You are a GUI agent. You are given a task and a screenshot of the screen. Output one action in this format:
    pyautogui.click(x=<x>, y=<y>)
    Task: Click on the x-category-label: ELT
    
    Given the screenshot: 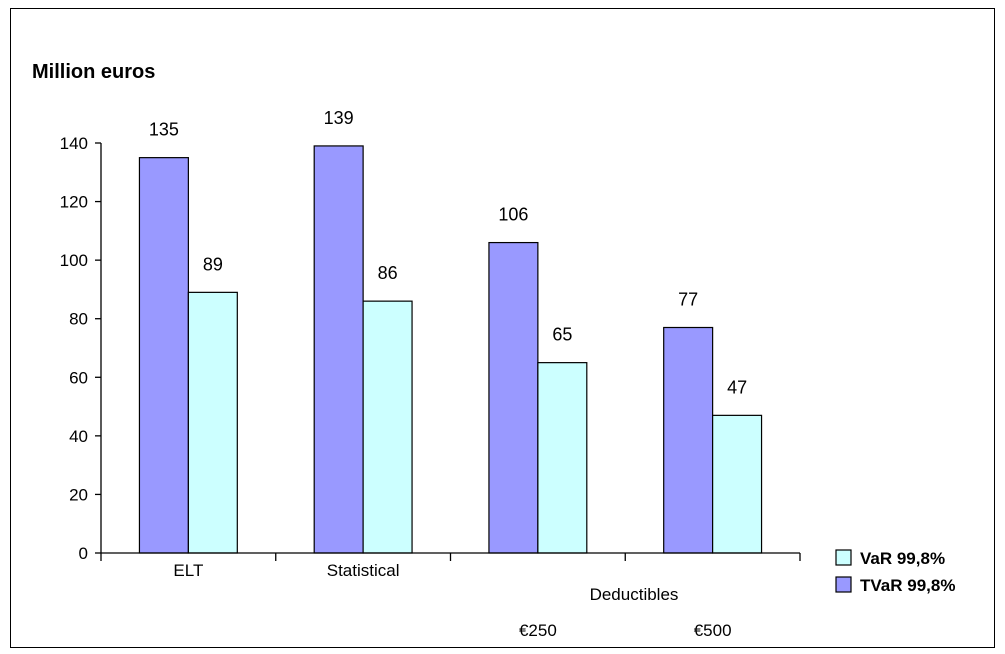 What is the action you would take?
    pyautogui.click(x=188, y=570)
    